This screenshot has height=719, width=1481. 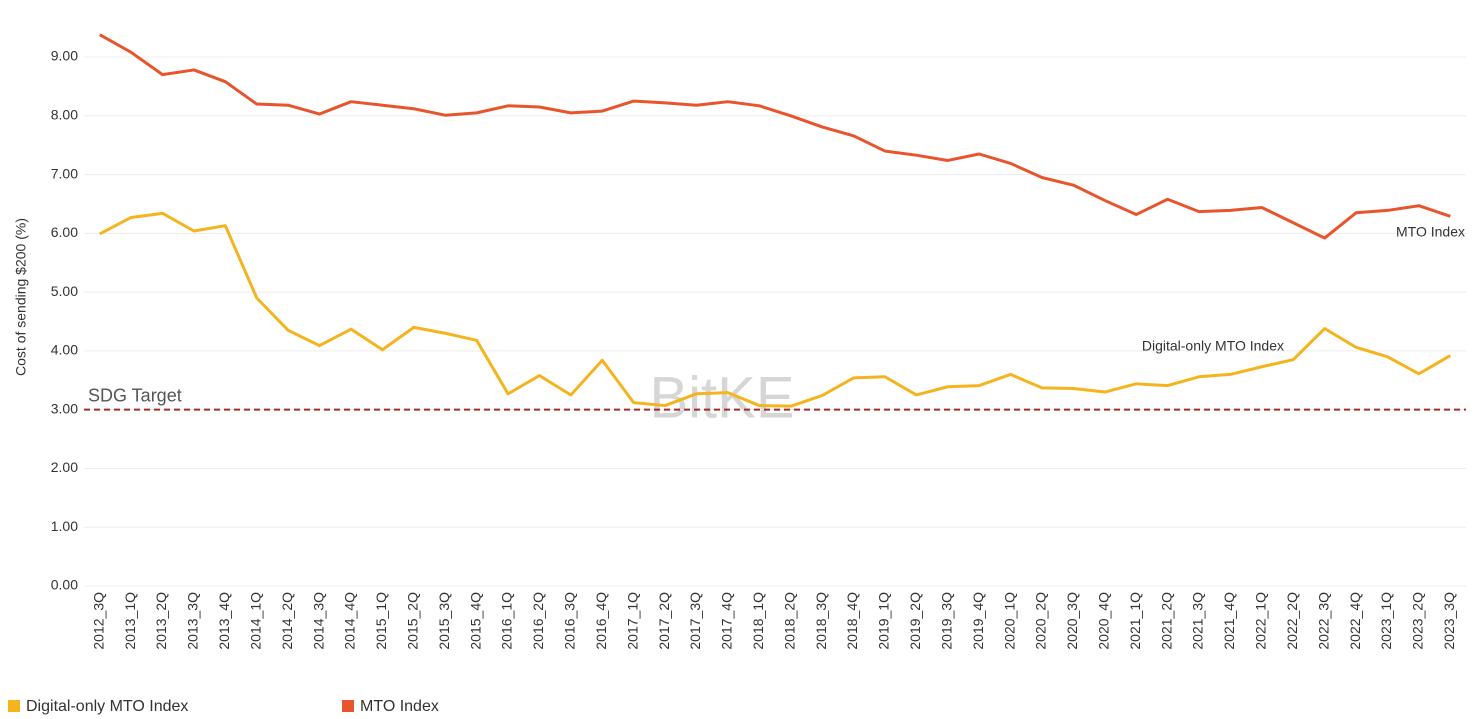 What do you see at coordinates (1135, 621) in the screenshot?
I see `x-tick-label: 2021_1Q` at bounding box center [1135, 621].